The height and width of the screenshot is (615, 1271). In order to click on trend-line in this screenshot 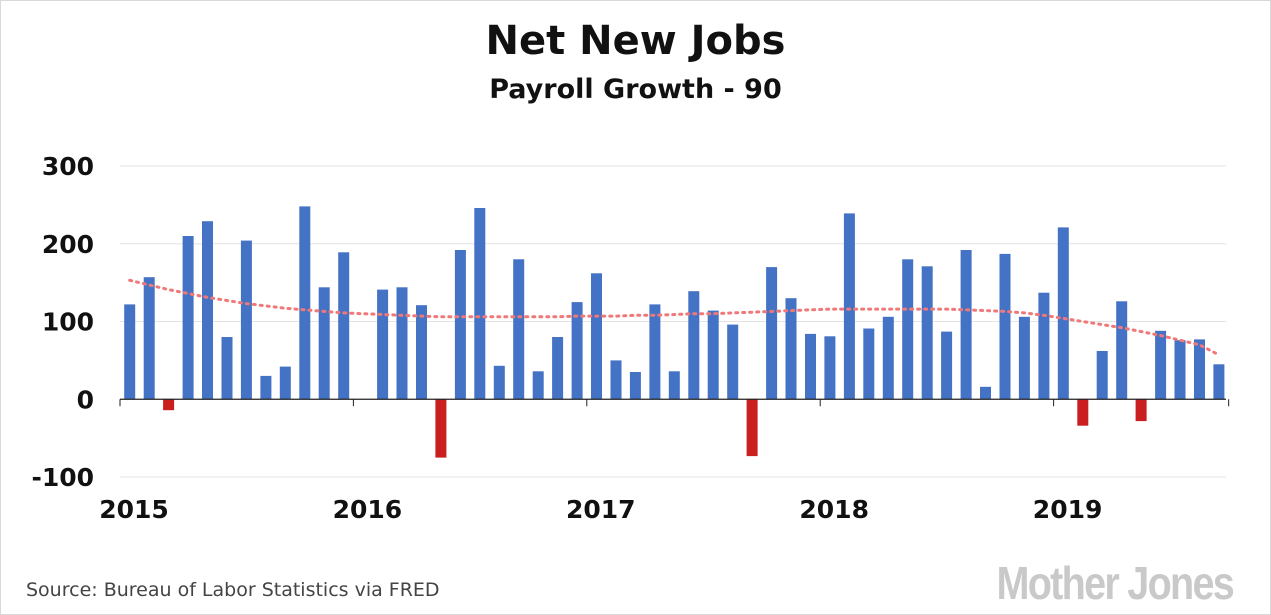, I will do `click(674, 317)`.